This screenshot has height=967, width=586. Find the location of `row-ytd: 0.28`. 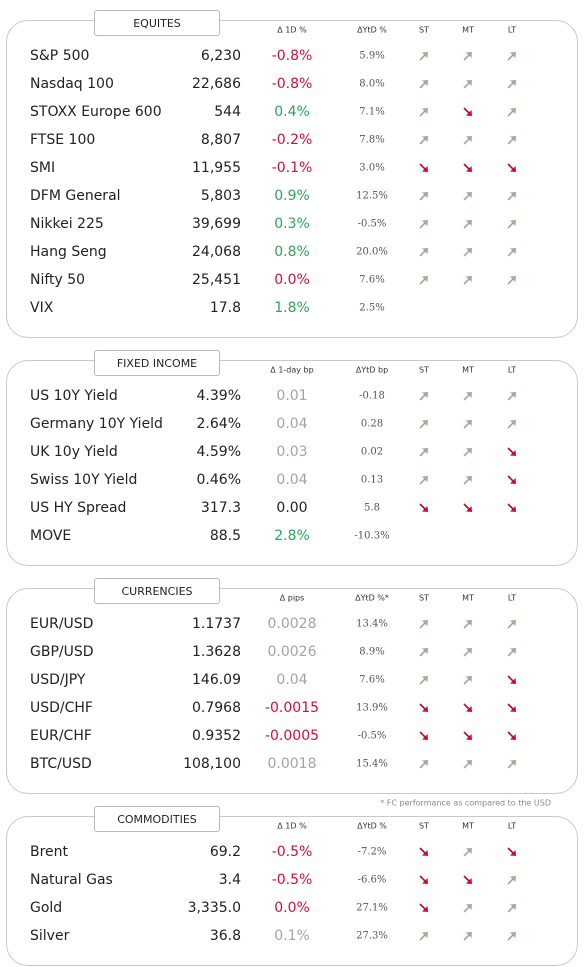

row-ytd: 0.28 is located at coordinates (372, 424).